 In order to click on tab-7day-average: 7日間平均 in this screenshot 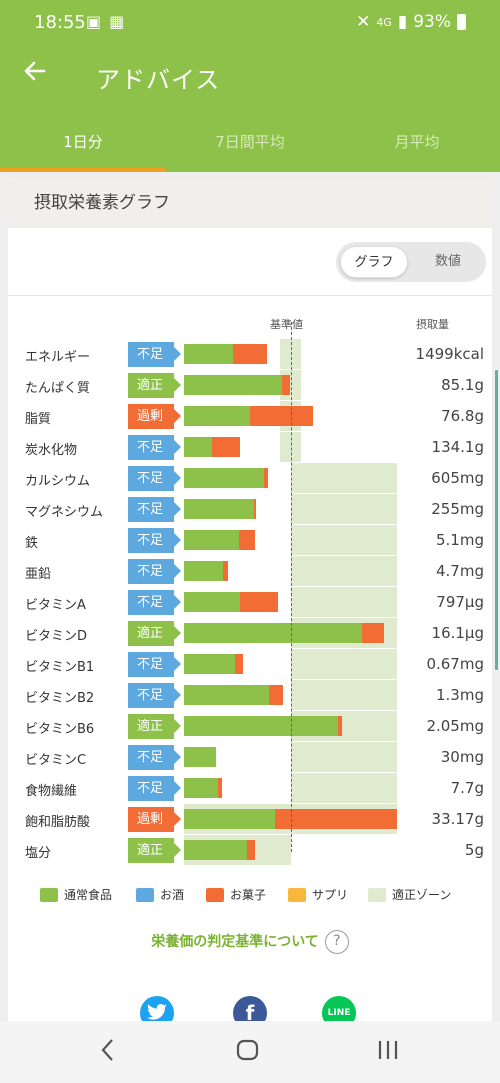, I will do `click(250, 142)`.